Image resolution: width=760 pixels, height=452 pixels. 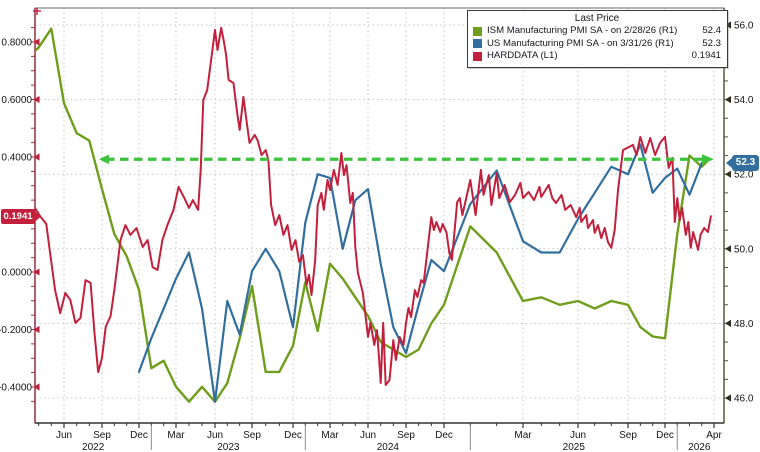 What do you see at coordinates (744, 100) in the screenshot?
I see `right-axis-tick-label: 54.0` at bounding box center [744, 100].